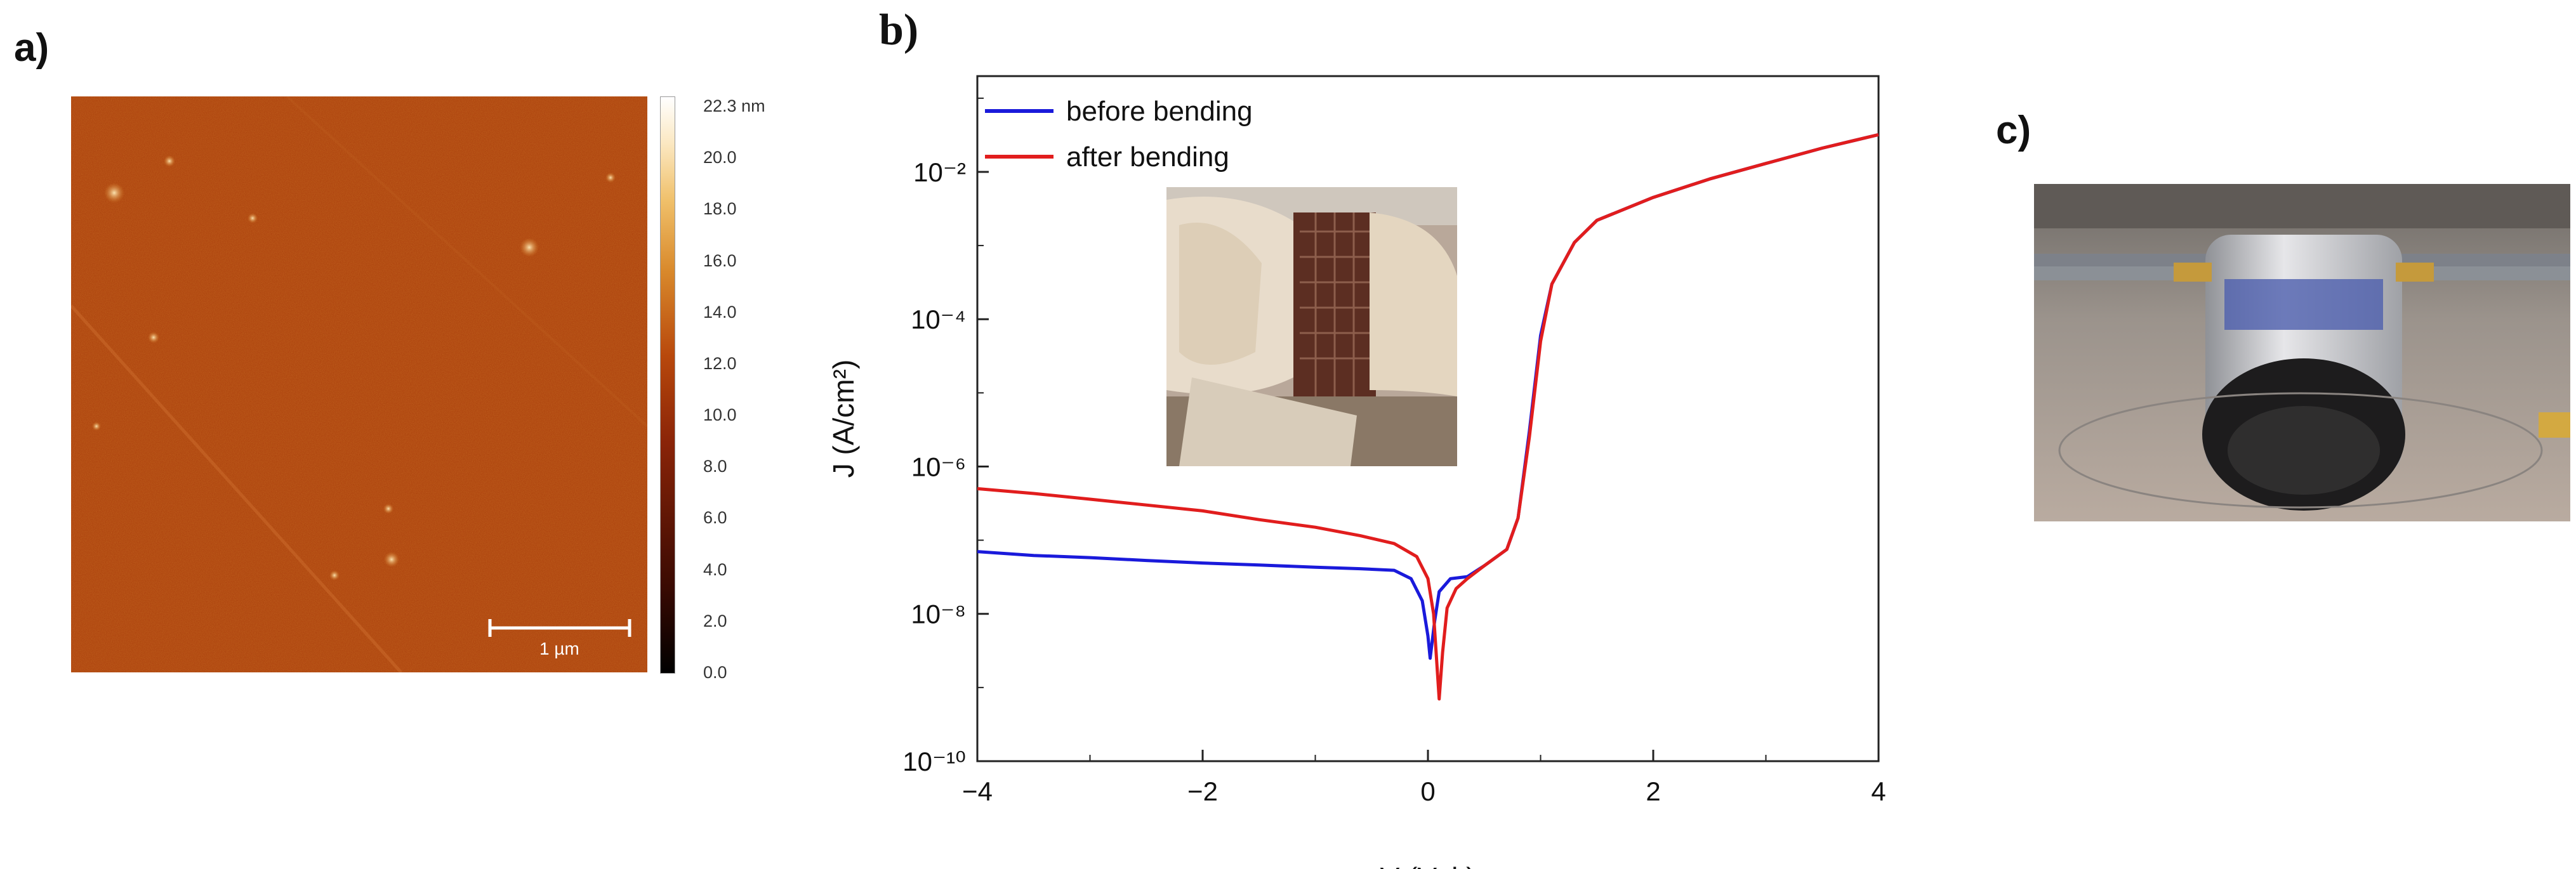 This screenshot has width=2576, height=869. Describe the element at coordinates (978, 791) in the screenshot. I see `x-tick-label: −4` at that location.